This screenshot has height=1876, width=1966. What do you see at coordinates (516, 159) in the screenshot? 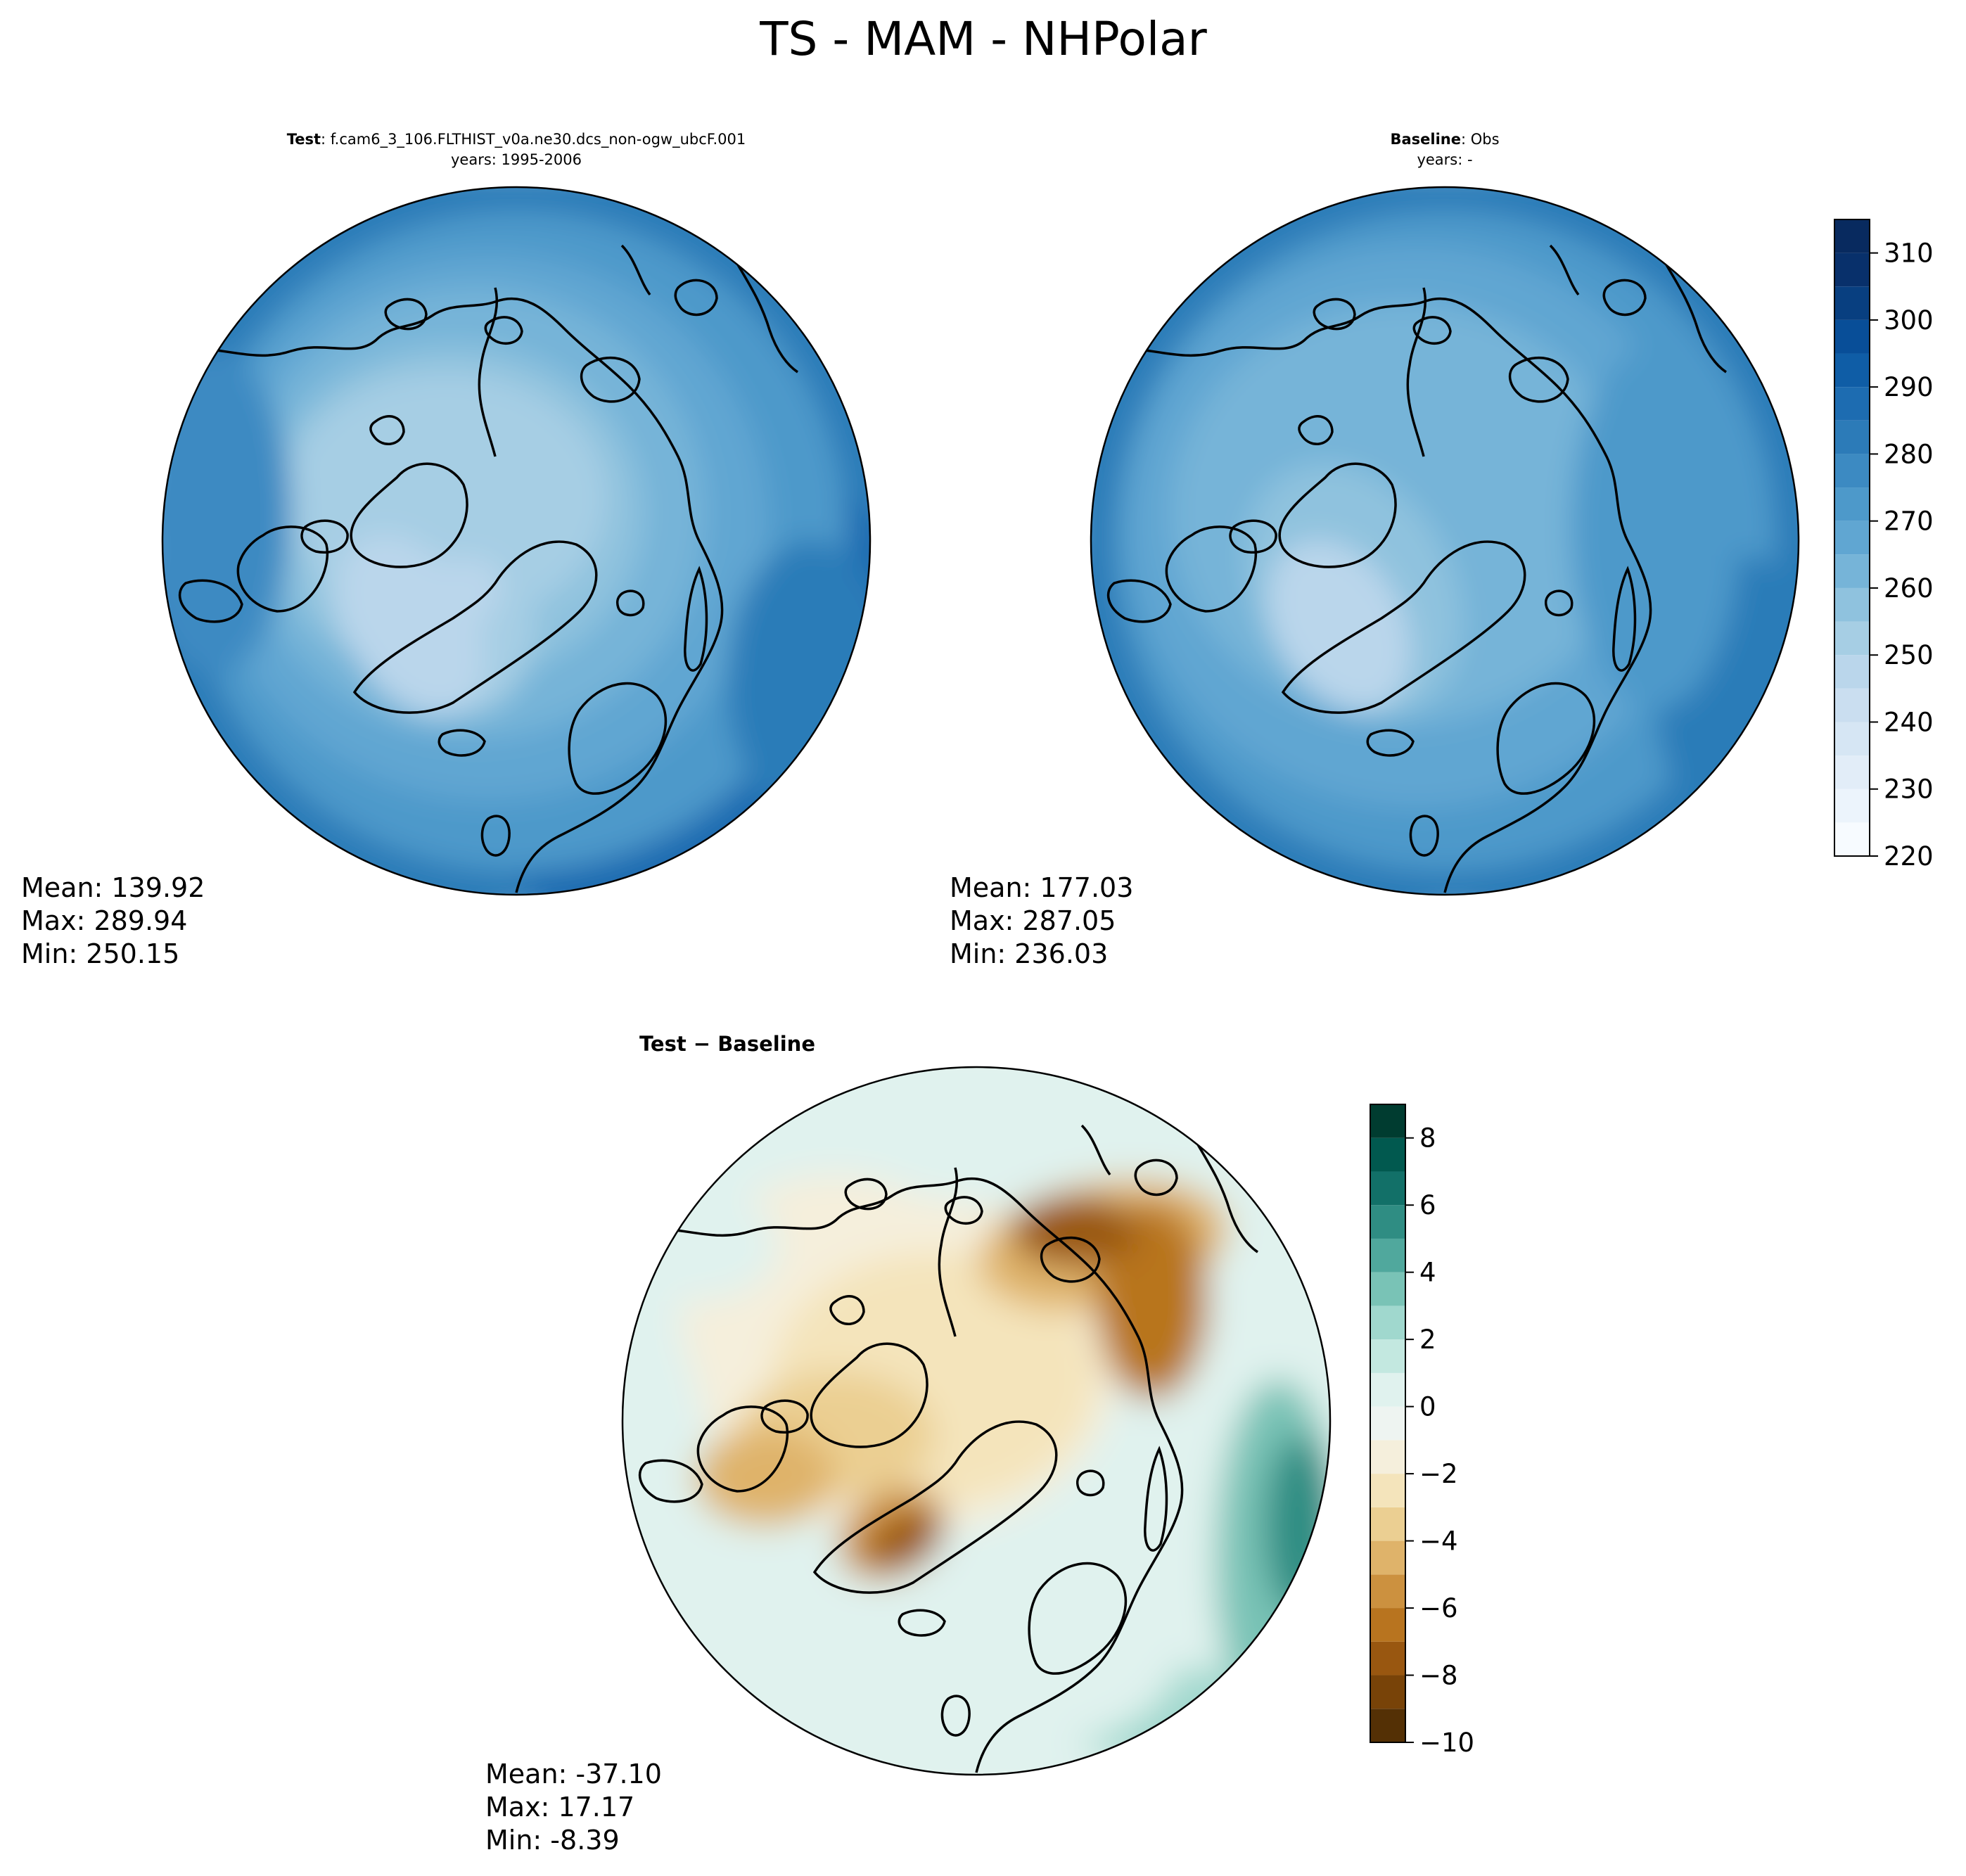
I see `test-panel-subtitle: years: 1995-2006` at bounding box center [516, 159].